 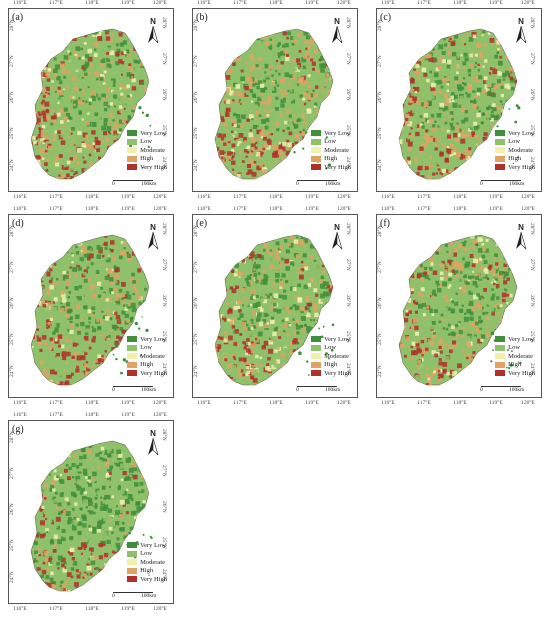 I want to click on legend-label: High, so click(x=147, y=365).